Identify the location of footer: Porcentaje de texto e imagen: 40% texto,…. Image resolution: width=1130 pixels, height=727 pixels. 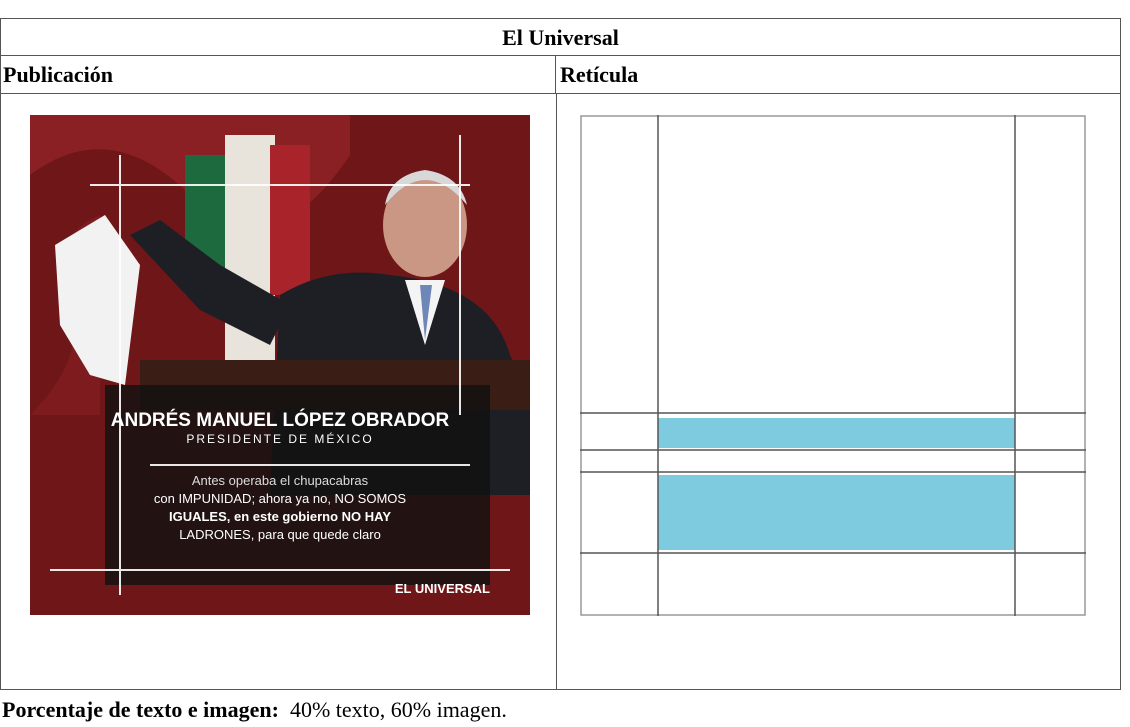
(254, 710).